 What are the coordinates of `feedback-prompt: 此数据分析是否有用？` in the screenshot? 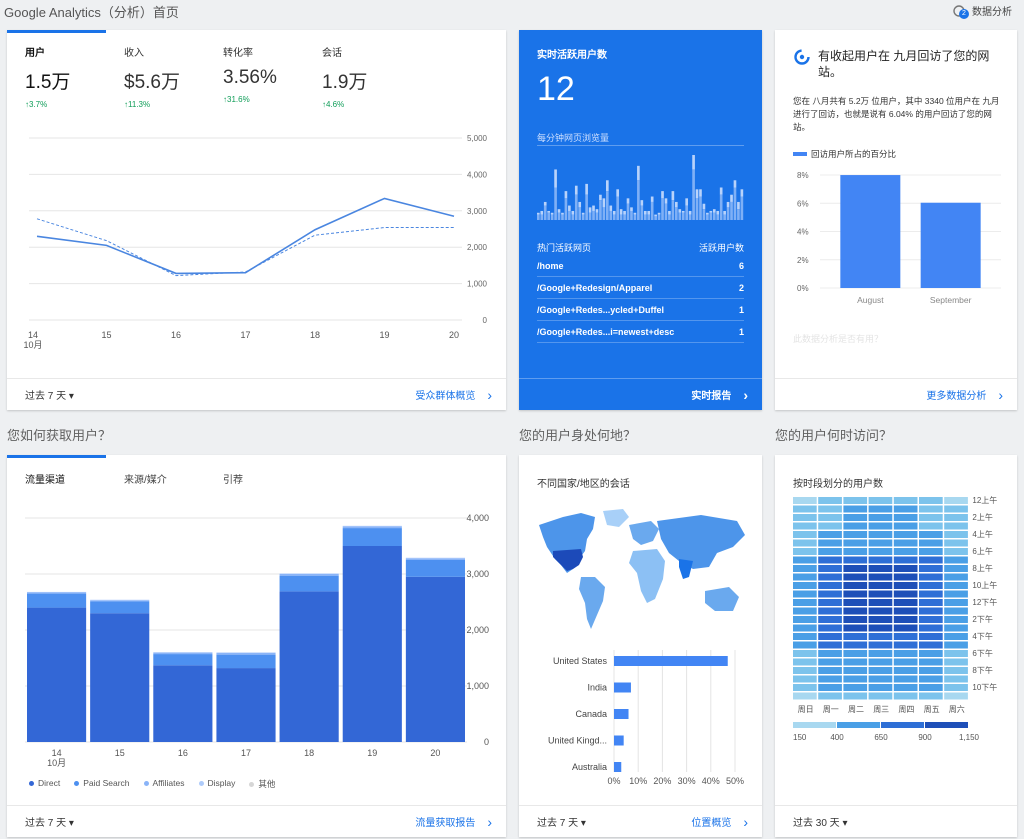 It's located at (838, 339).